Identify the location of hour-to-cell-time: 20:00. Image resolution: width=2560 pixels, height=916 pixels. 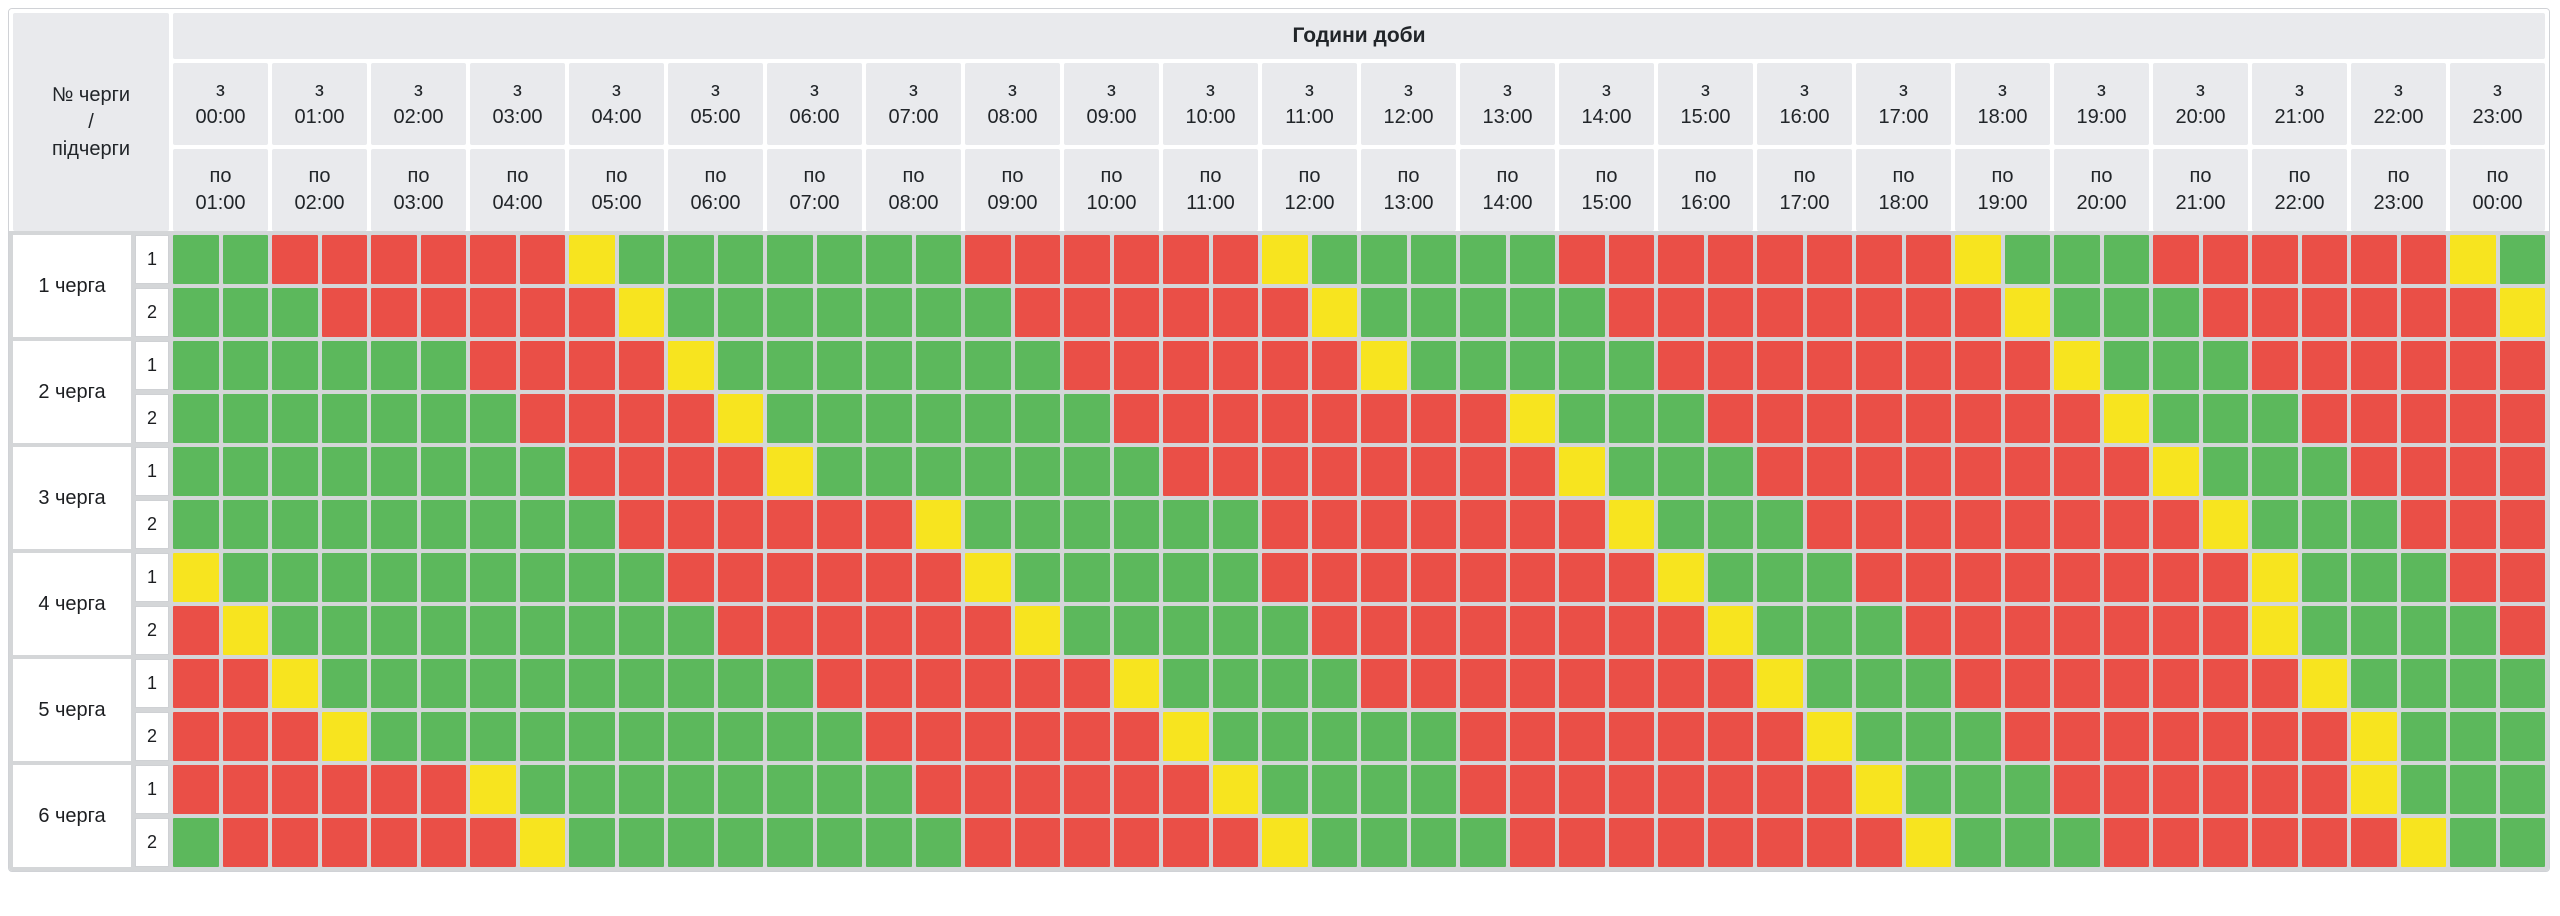
(2101, 203).